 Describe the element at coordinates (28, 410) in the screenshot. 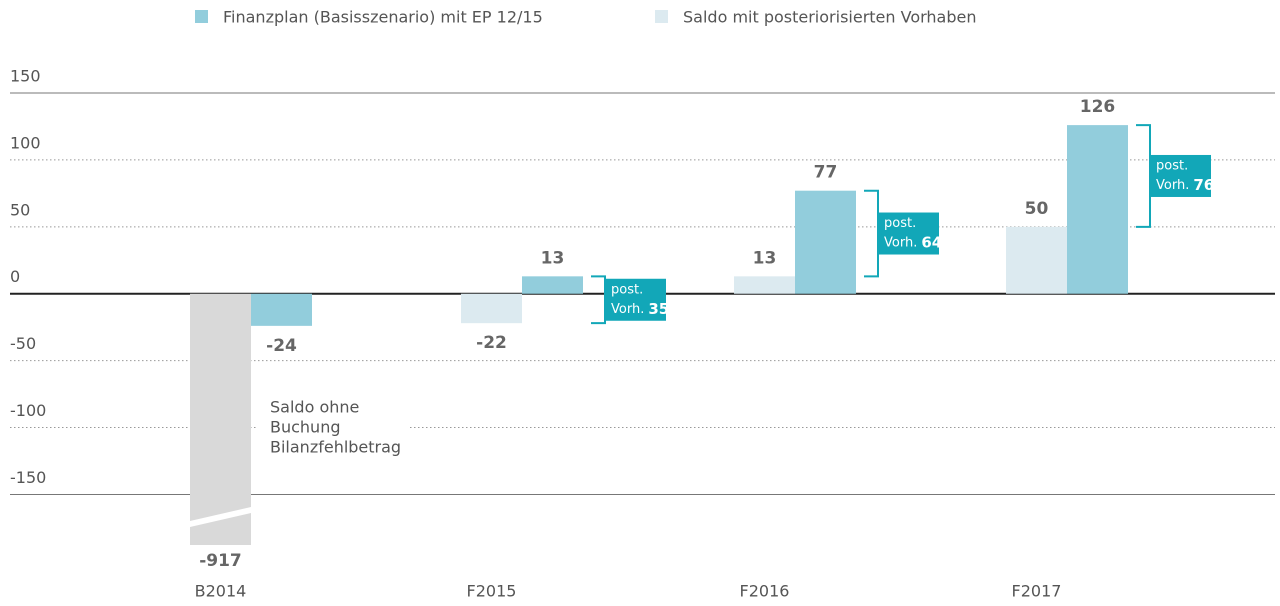

I see `y-tick-label: -100` at that location.